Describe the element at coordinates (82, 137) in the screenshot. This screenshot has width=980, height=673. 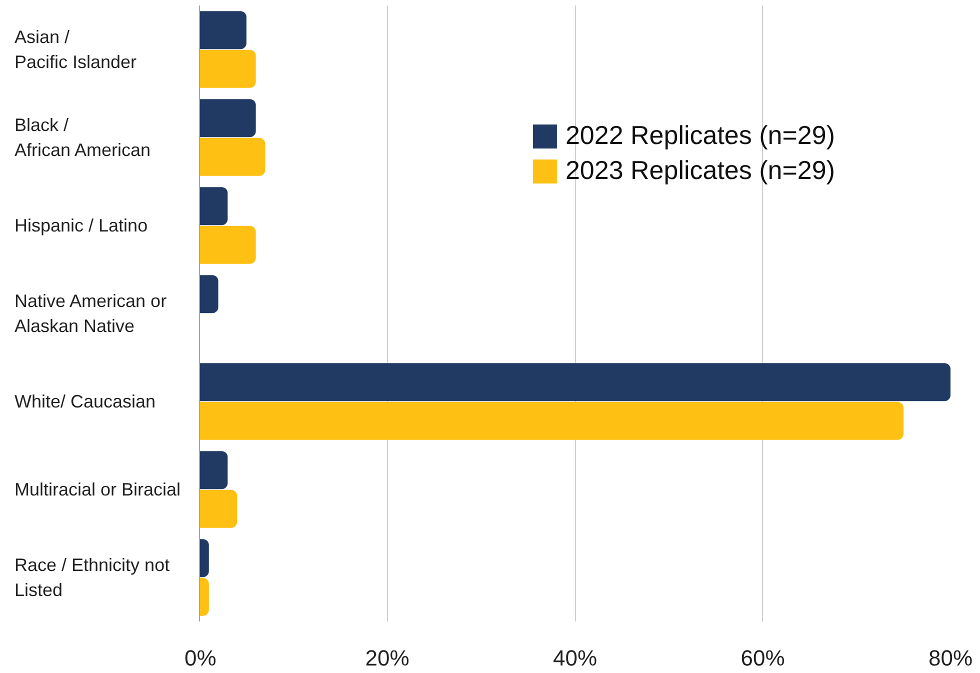
I see `y-tick-label: Black / African American` at that location.